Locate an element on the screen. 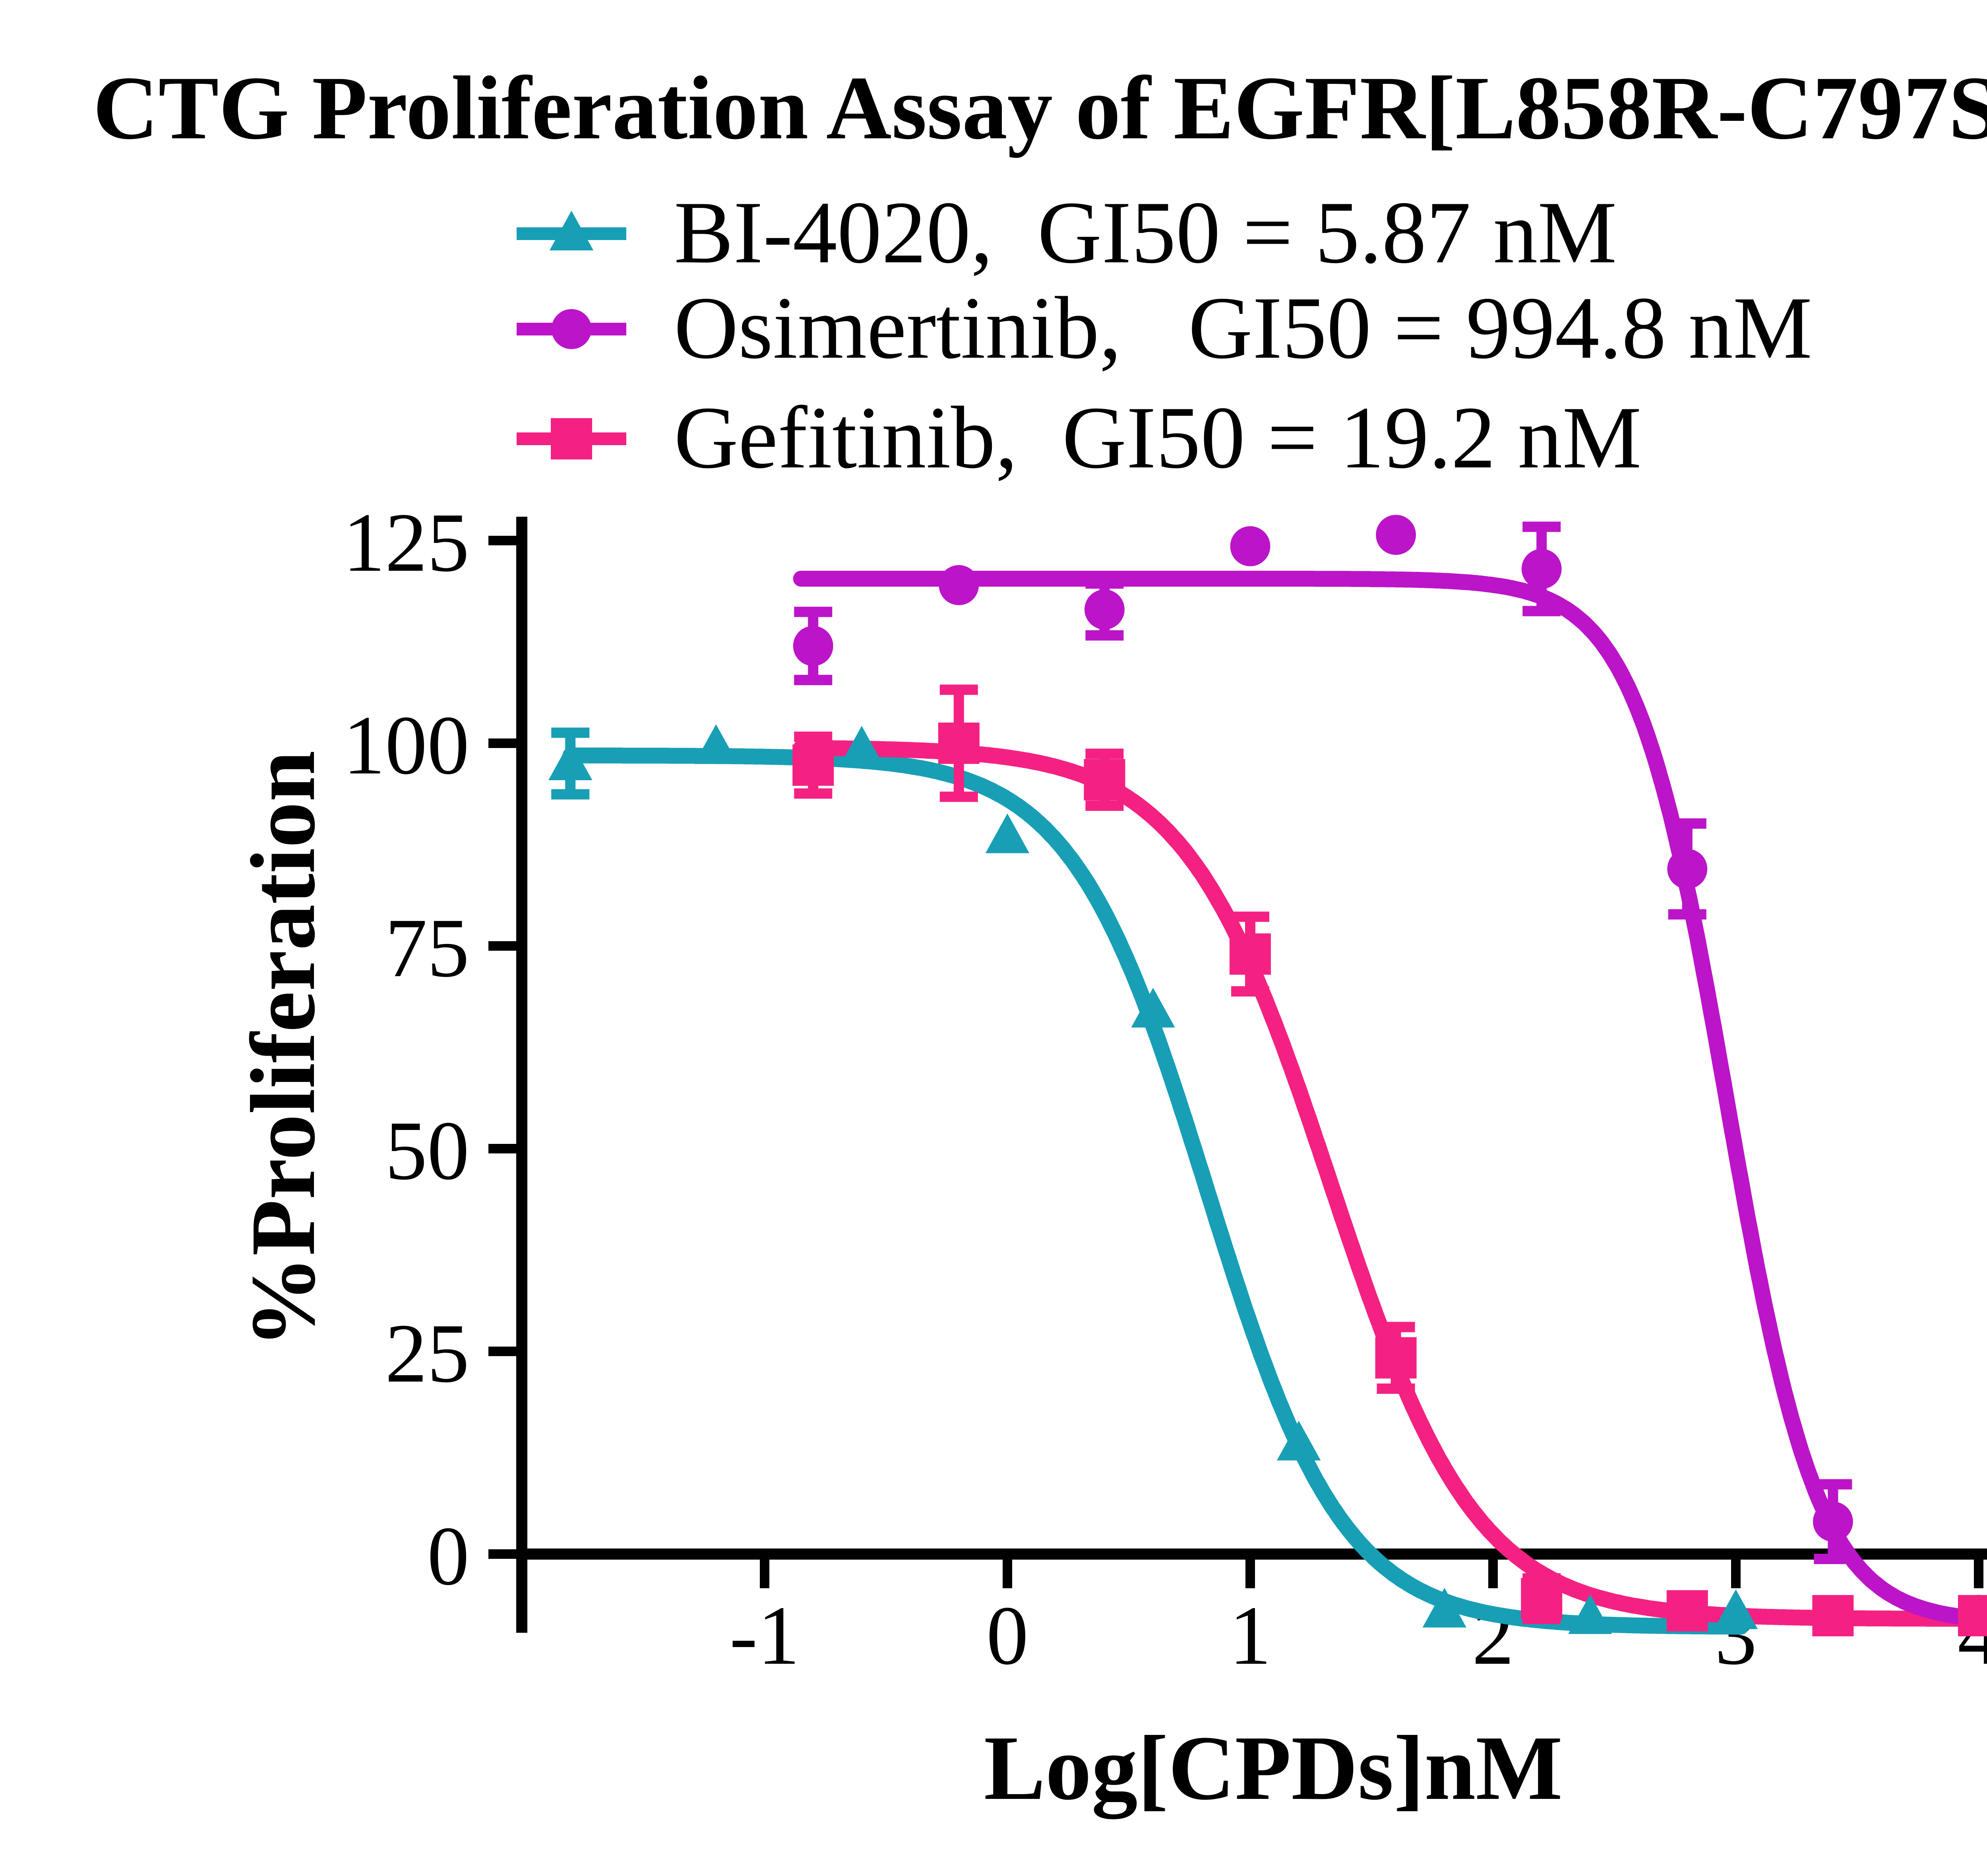 The width and height of the screenshot is (1987, 1876). legend-marker-square-icon is located at coordinates (571, 438).